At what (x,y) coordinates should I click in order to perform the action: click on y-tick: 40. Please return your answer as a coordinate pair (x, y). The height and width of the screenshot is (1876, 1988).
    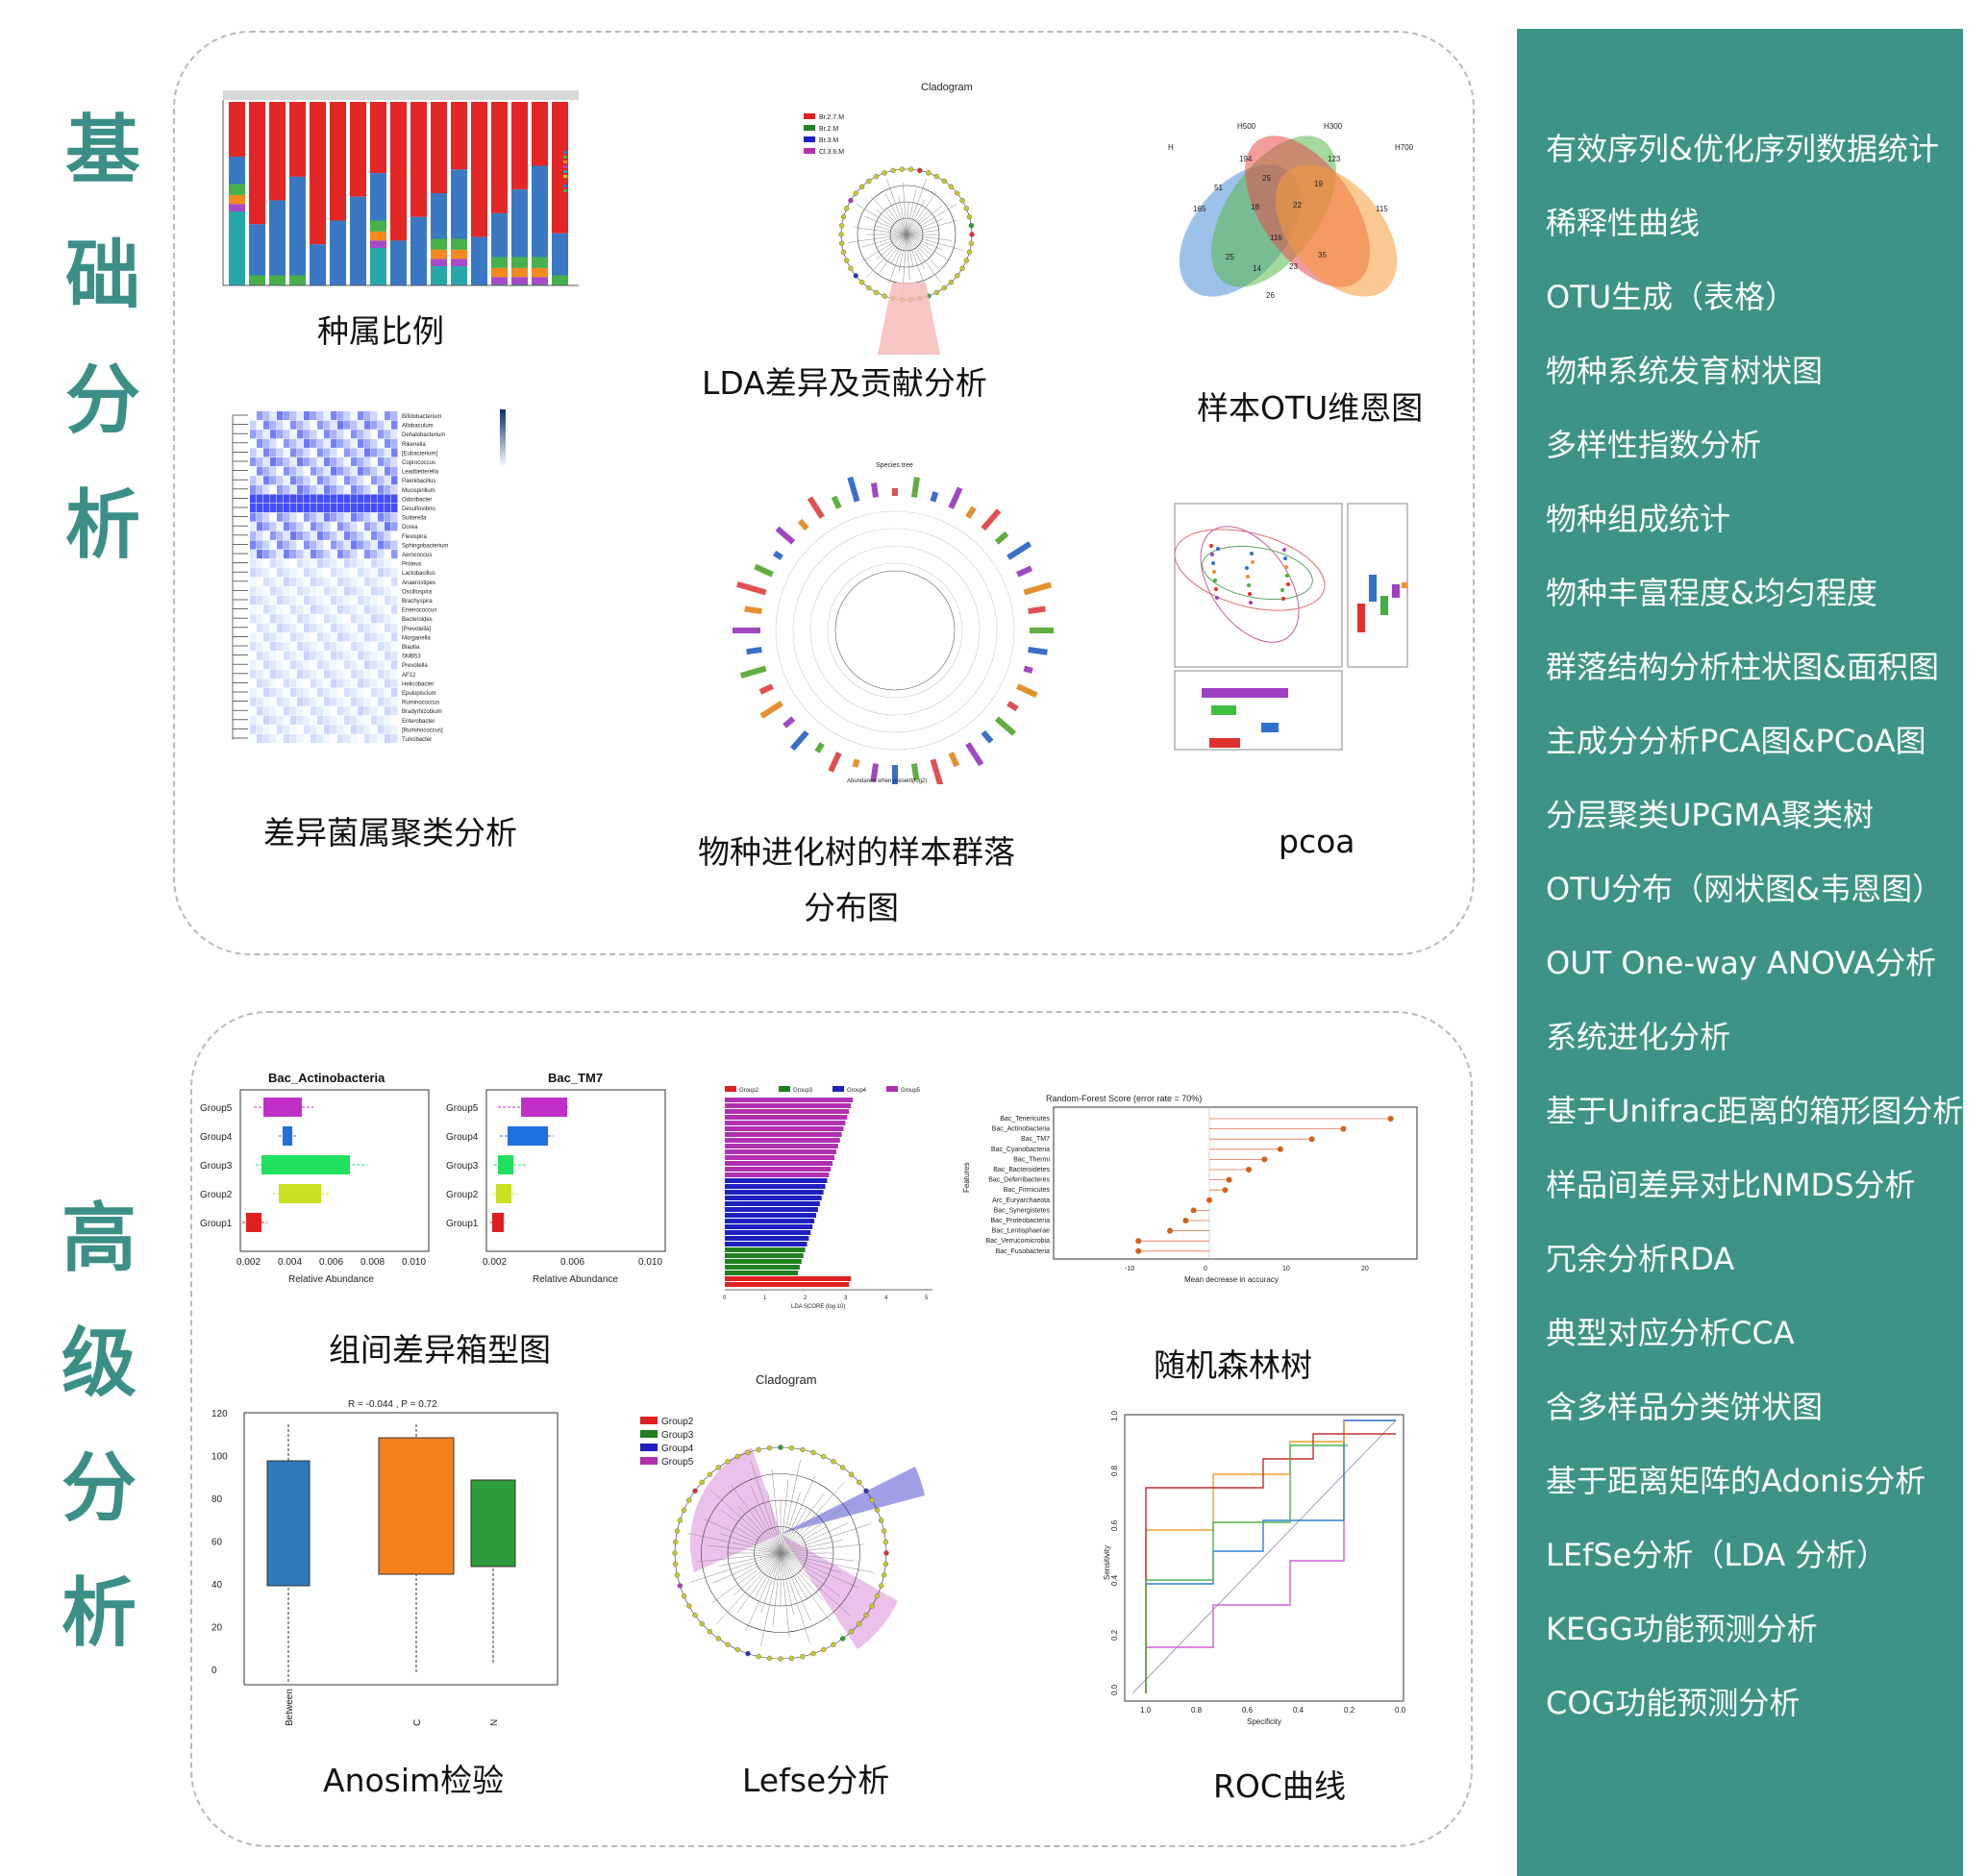
    Looking at the image, I should click on (217, 1586).